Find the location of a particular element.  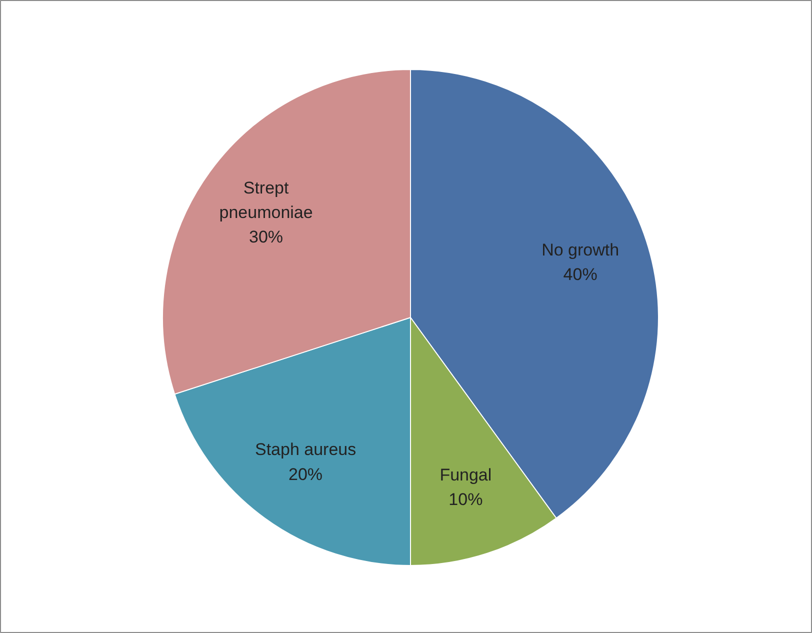

slice-label: Strept pneumoniae is located at coordinates (266, 200).